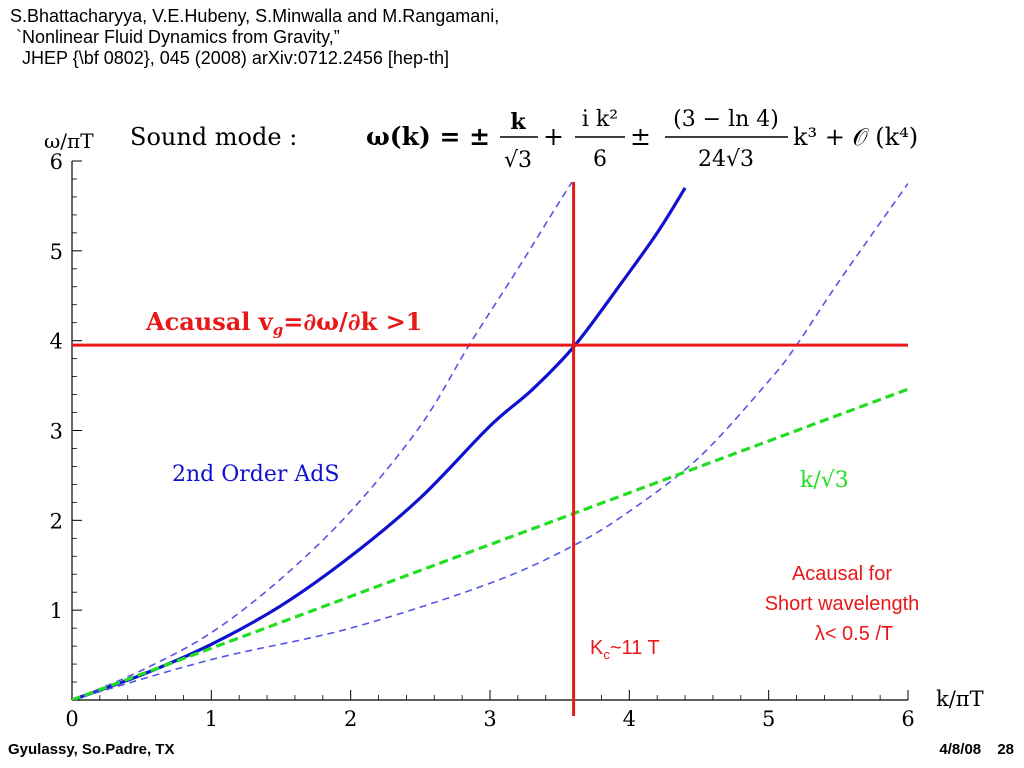 The image size is (1024, 768). I want to click on formula-pm: ±, so click(640, 136).